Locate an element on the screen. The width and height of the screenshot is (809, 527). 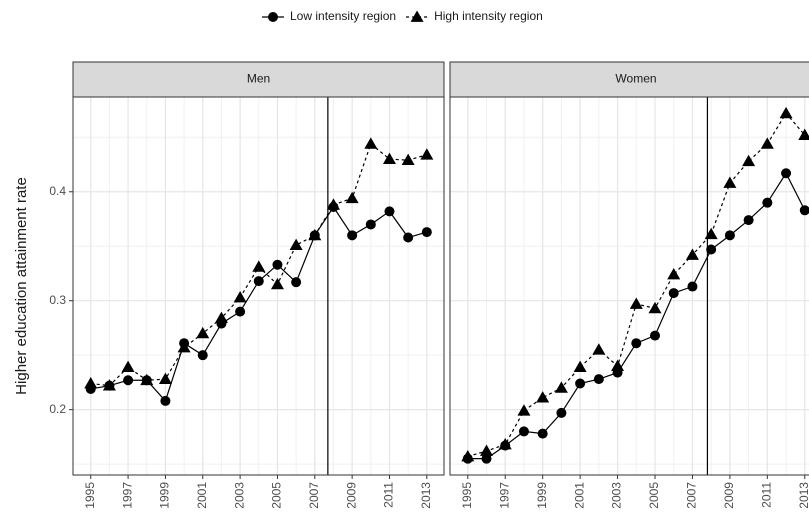
y-tick-label: 0.3 is located at coordinates (57, 300).